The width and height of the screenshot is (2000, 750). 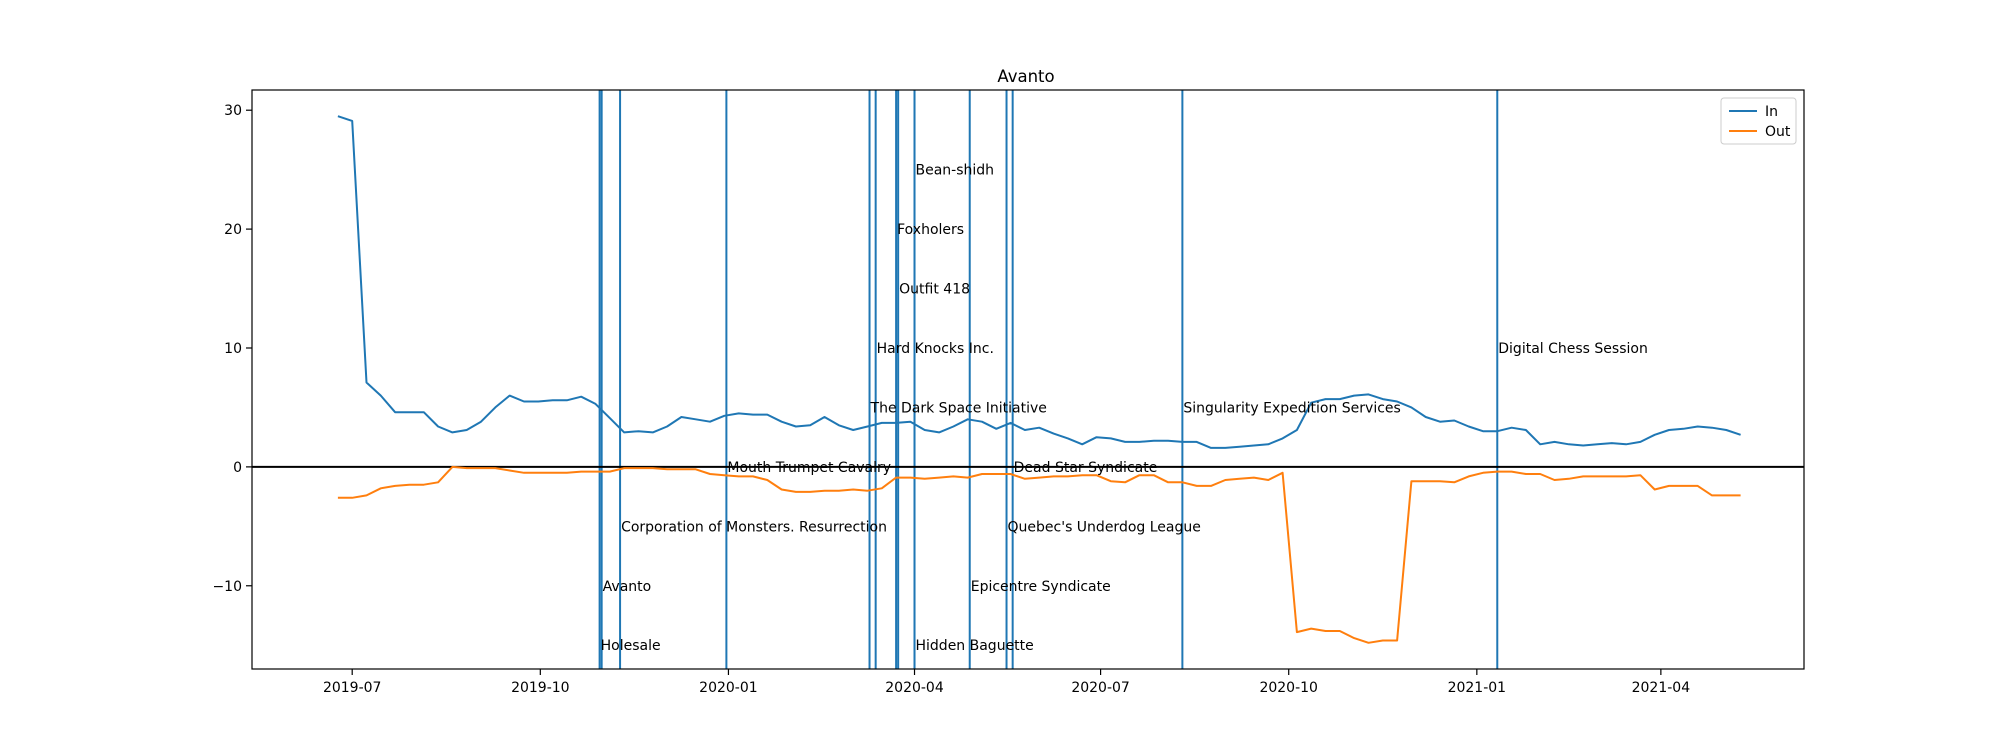 What do you see at coordinates (955, 171) in the screenshot?
I see `event-label-8: Bean-shidh` at bounding box center [955, 171].